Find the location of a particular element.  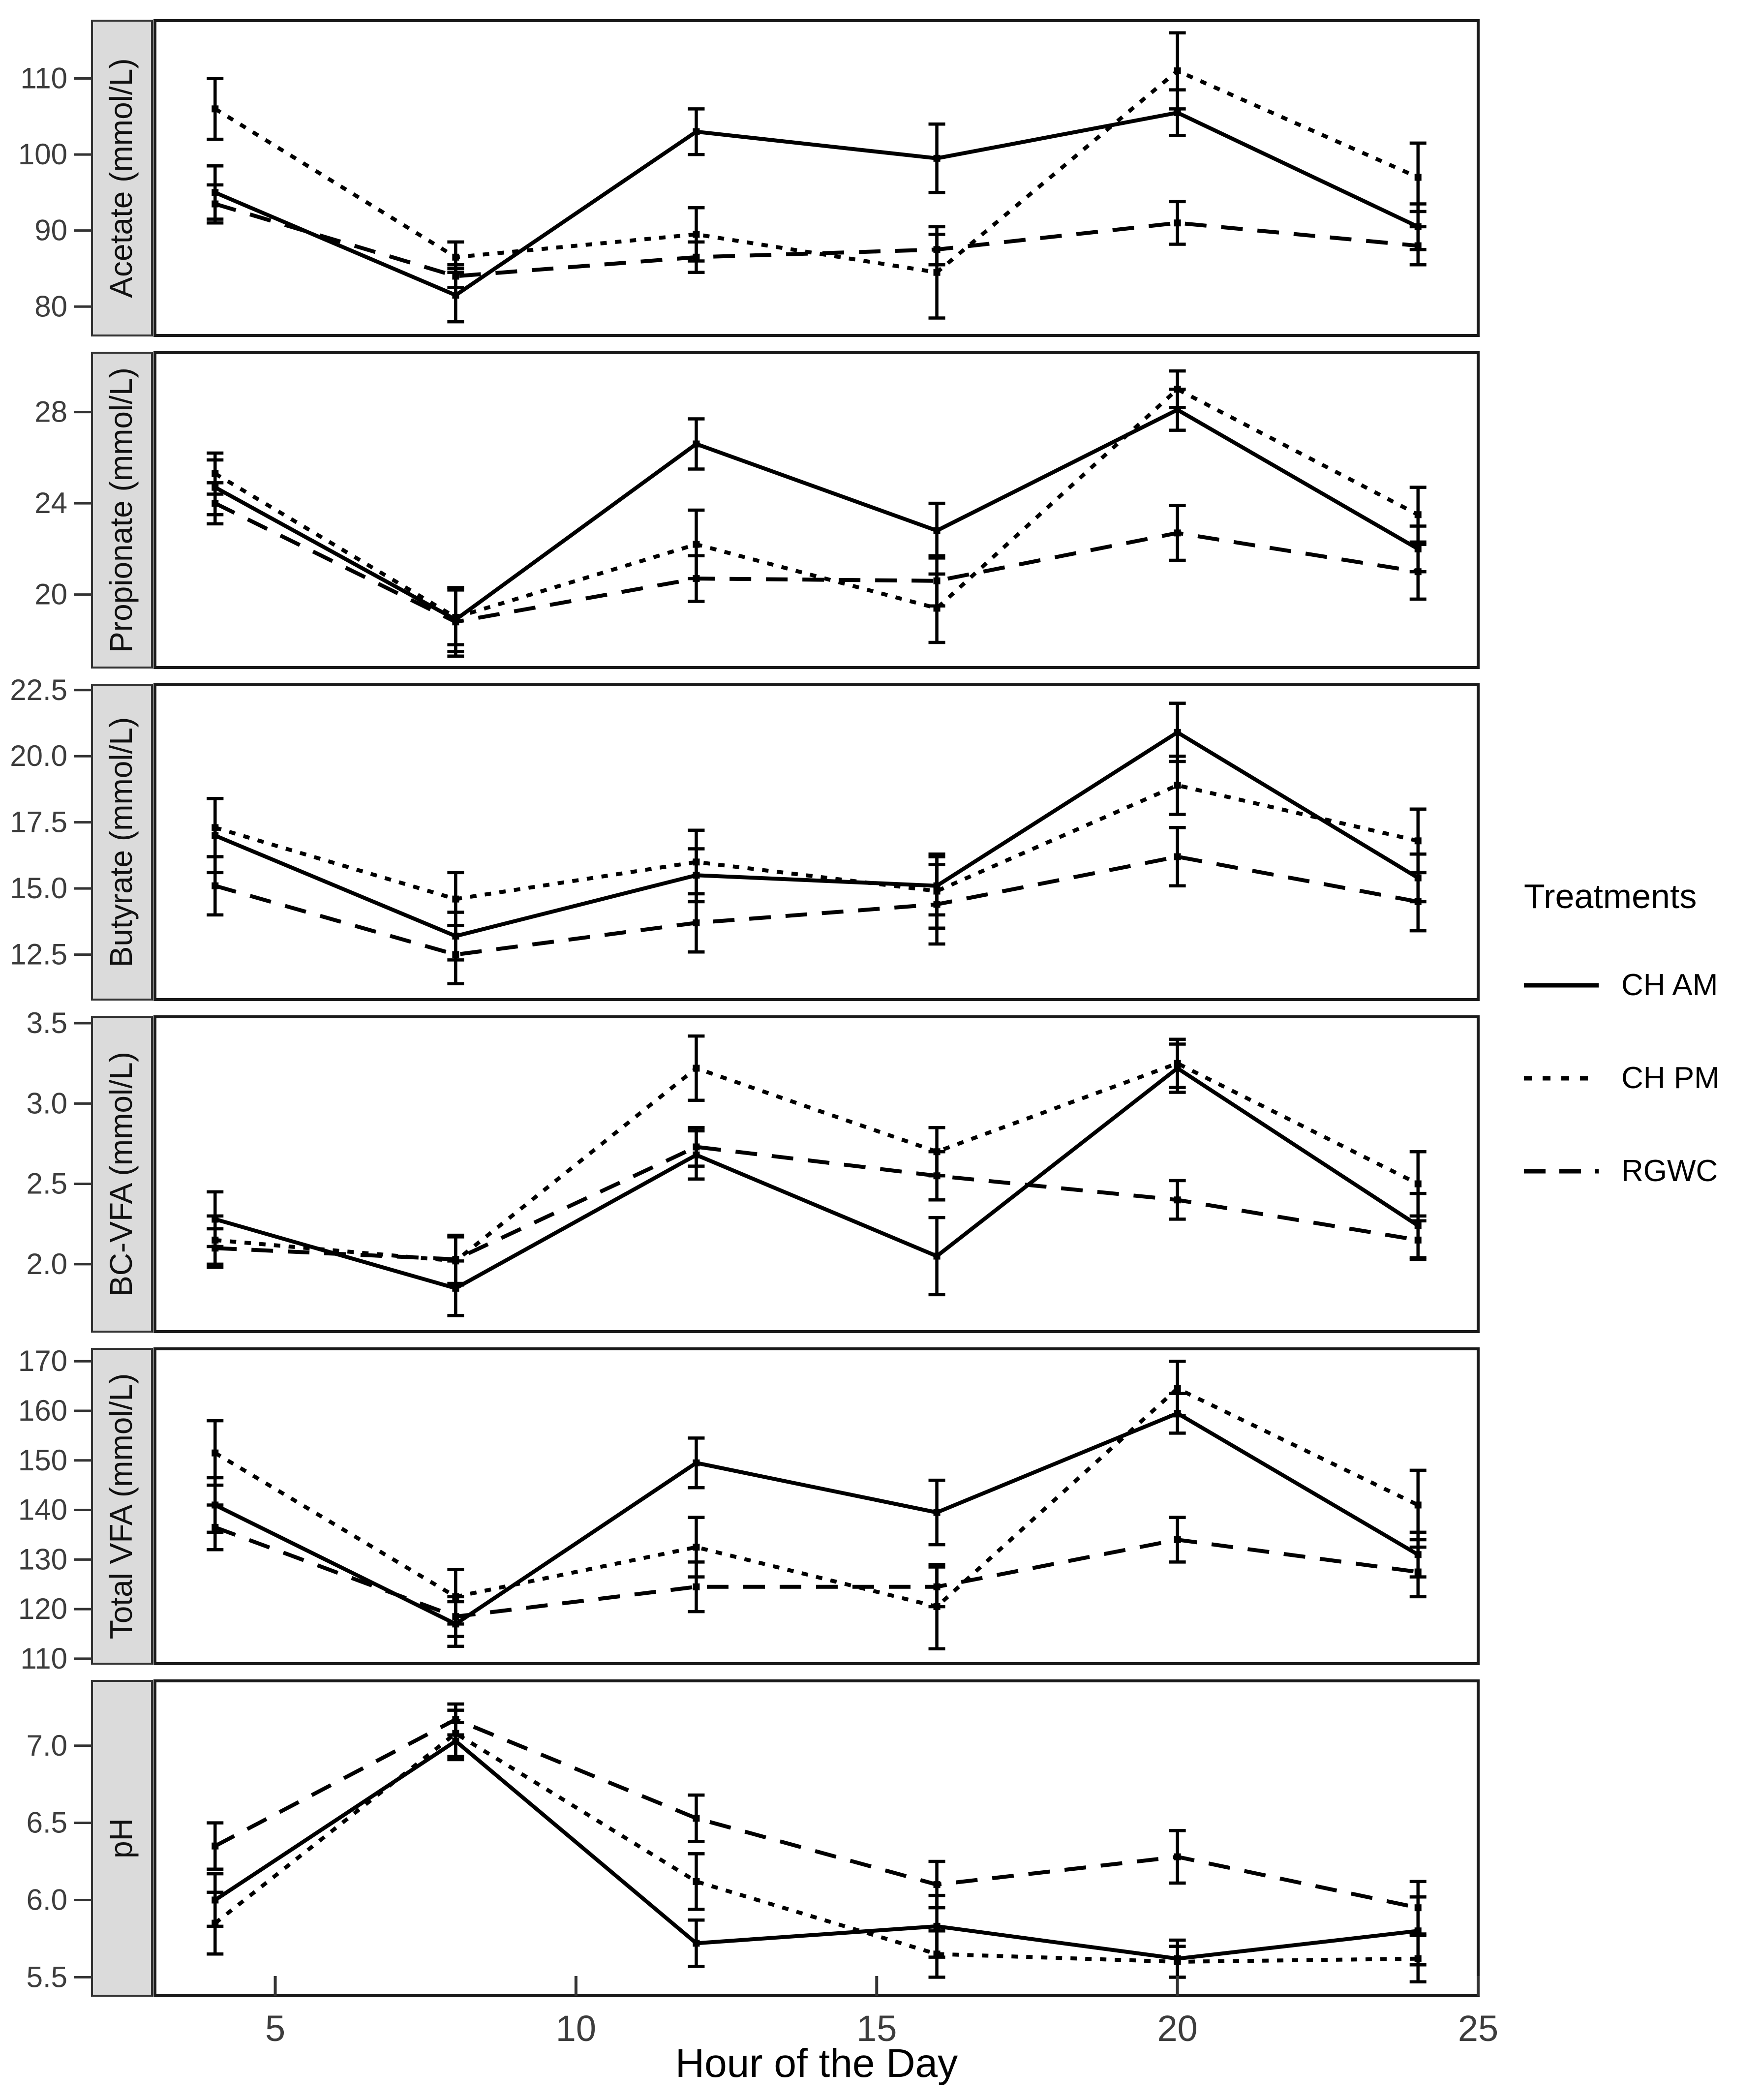

y-tick-label: 130 is located at coordinates (42, 1560).